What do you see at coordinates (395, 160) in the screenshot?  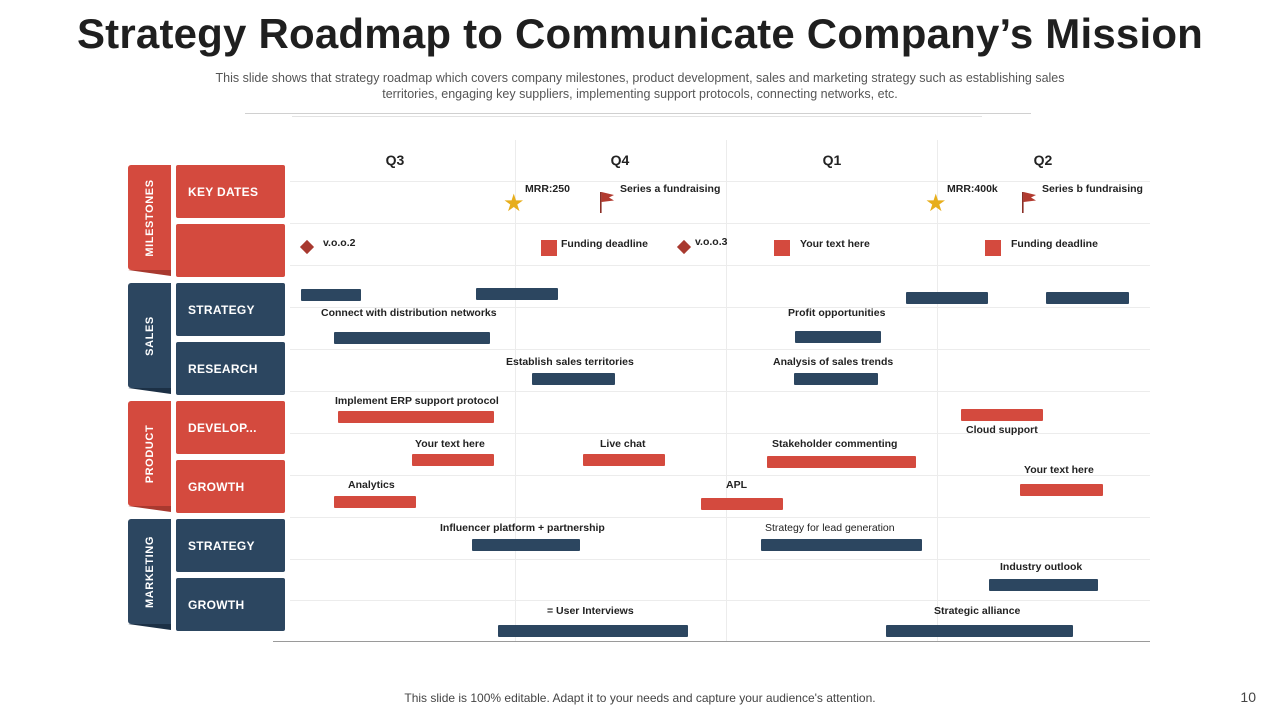 I see `quarter-header: Q3` at bounding box center [395, 160].